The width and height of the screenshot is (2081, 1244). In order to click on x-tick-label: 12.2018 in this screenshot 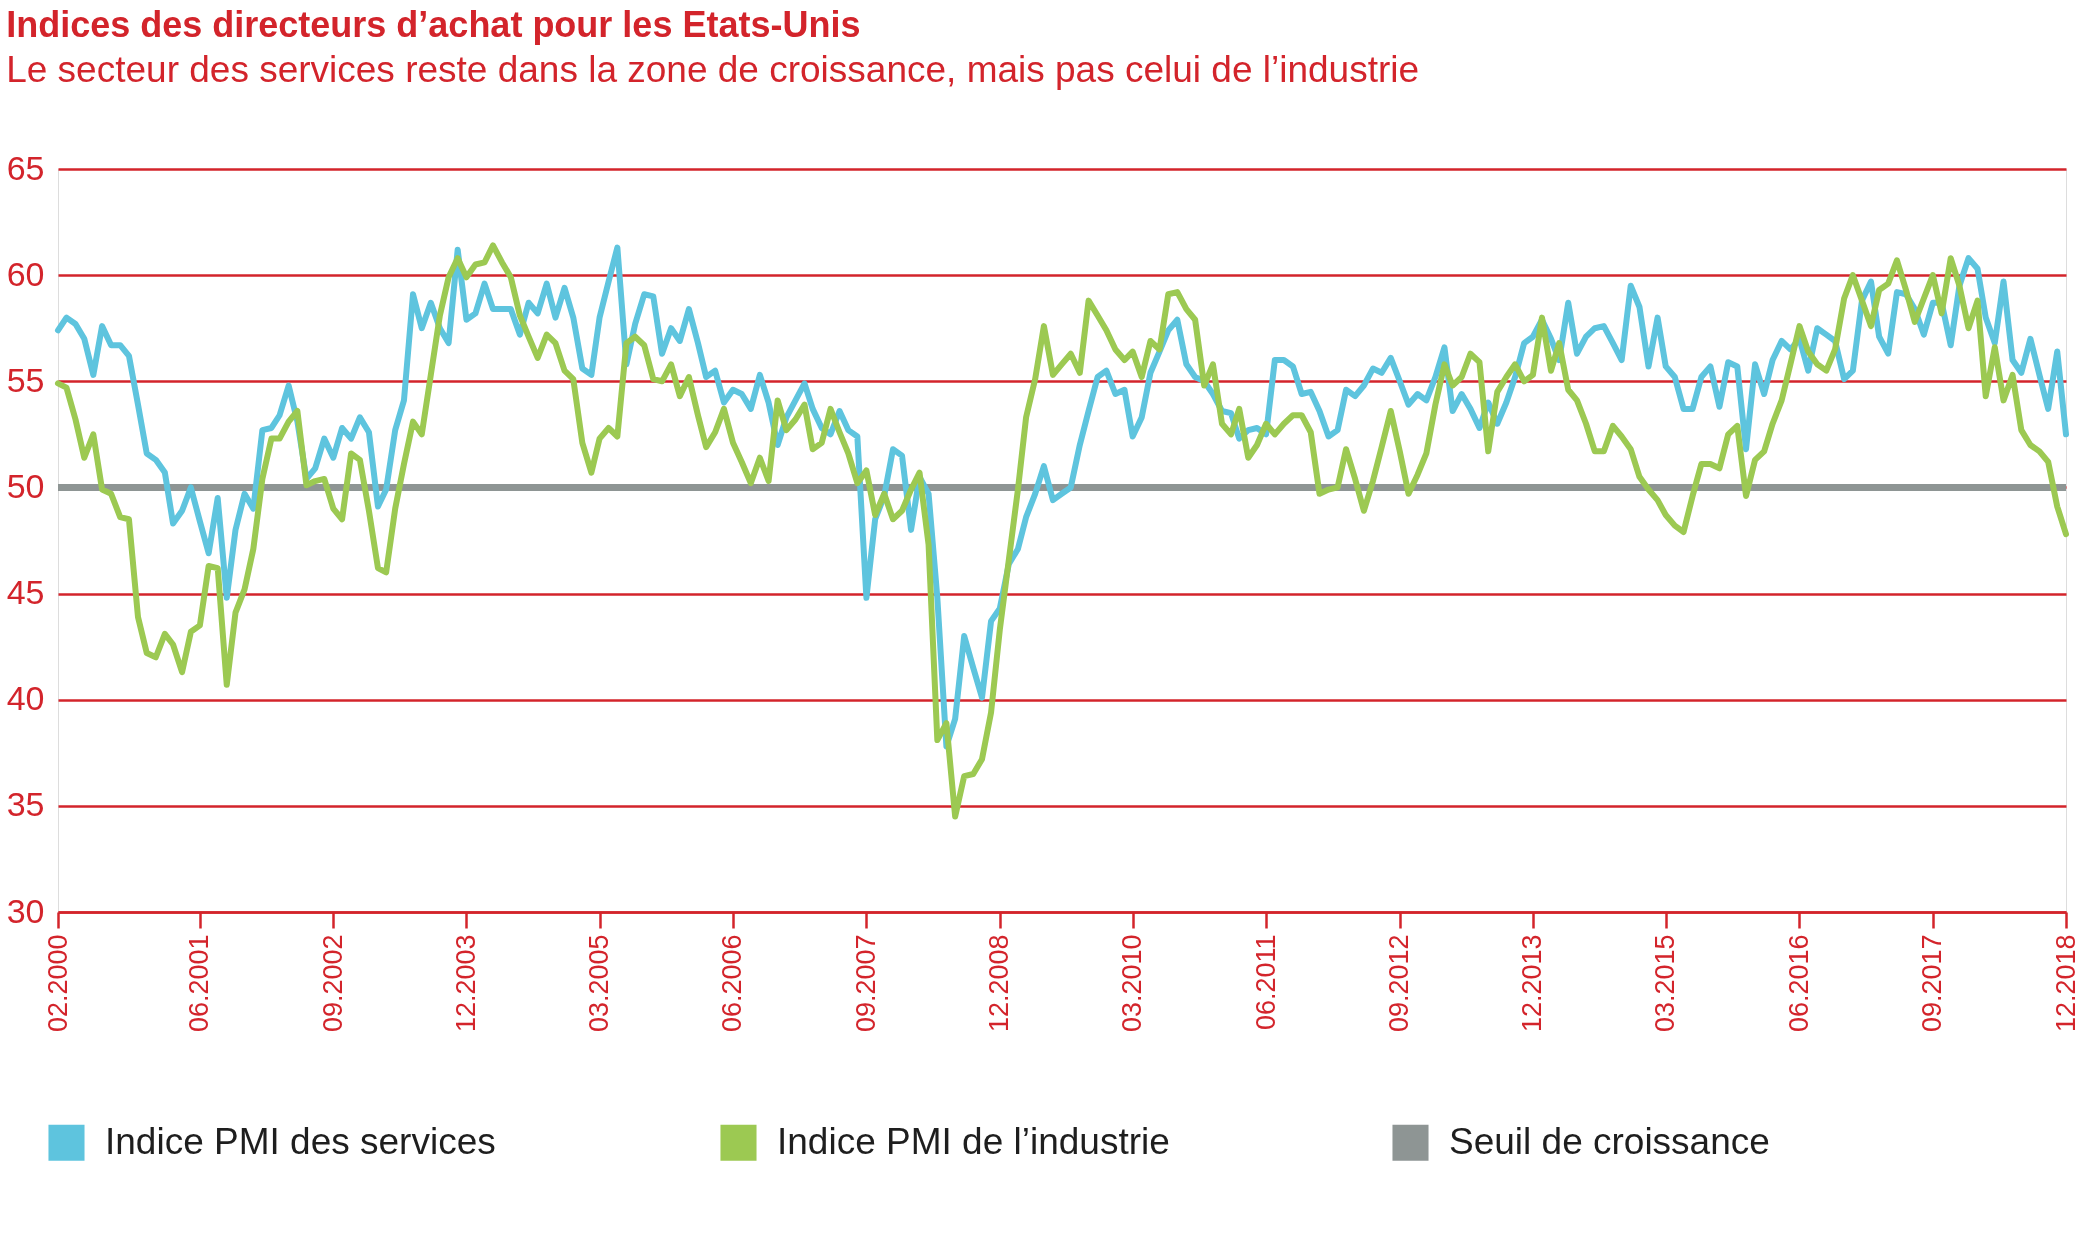, I will do `click(2065, 983)`.